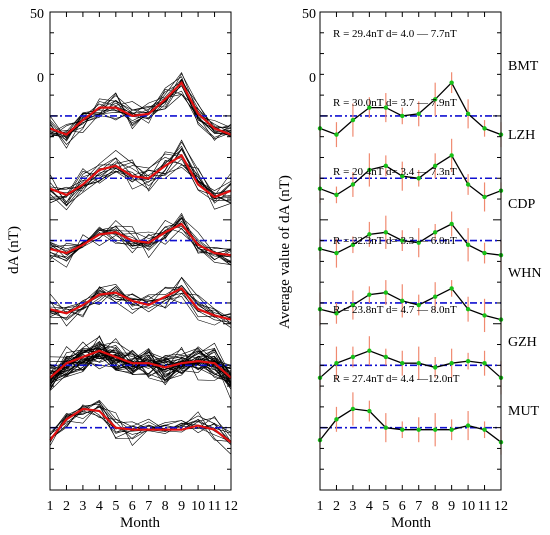 This screenshot has width=550, height=535. Describe the element at coordinates (484, 506) in the screenshot. I see `right-x-tick-label: 11` at that location.